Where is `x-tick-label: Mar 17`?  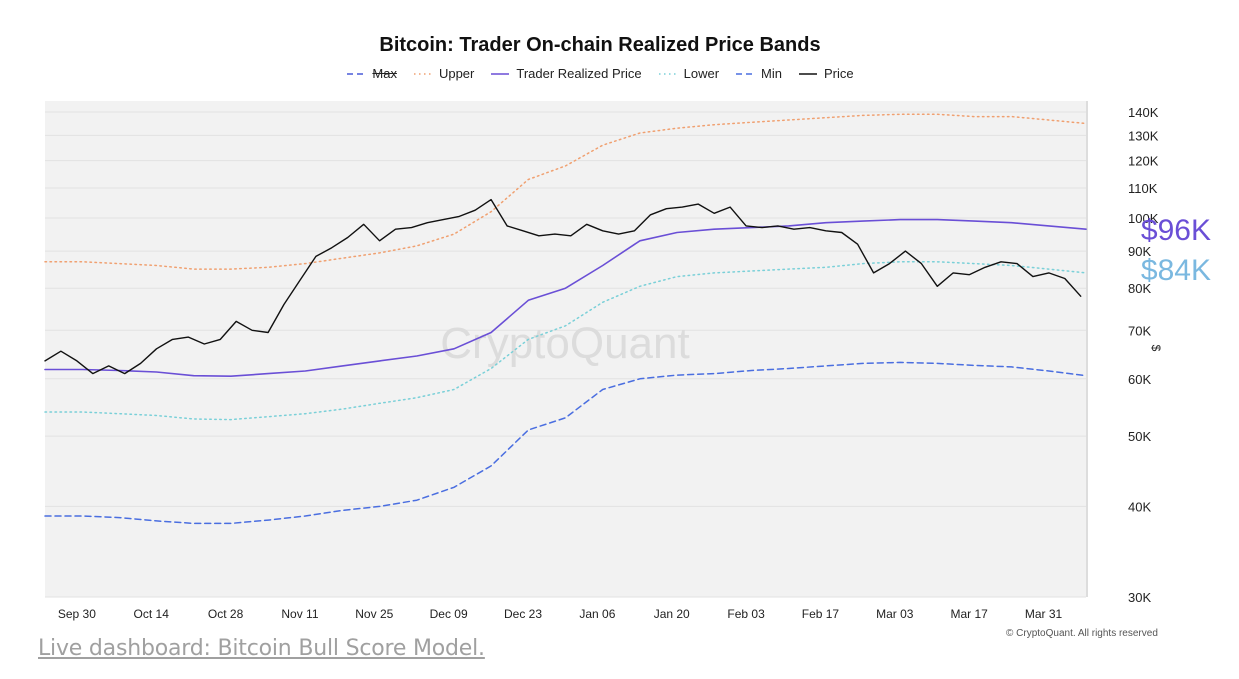
x-tick-label: Mar 17 is located at coordinates (969, 614).